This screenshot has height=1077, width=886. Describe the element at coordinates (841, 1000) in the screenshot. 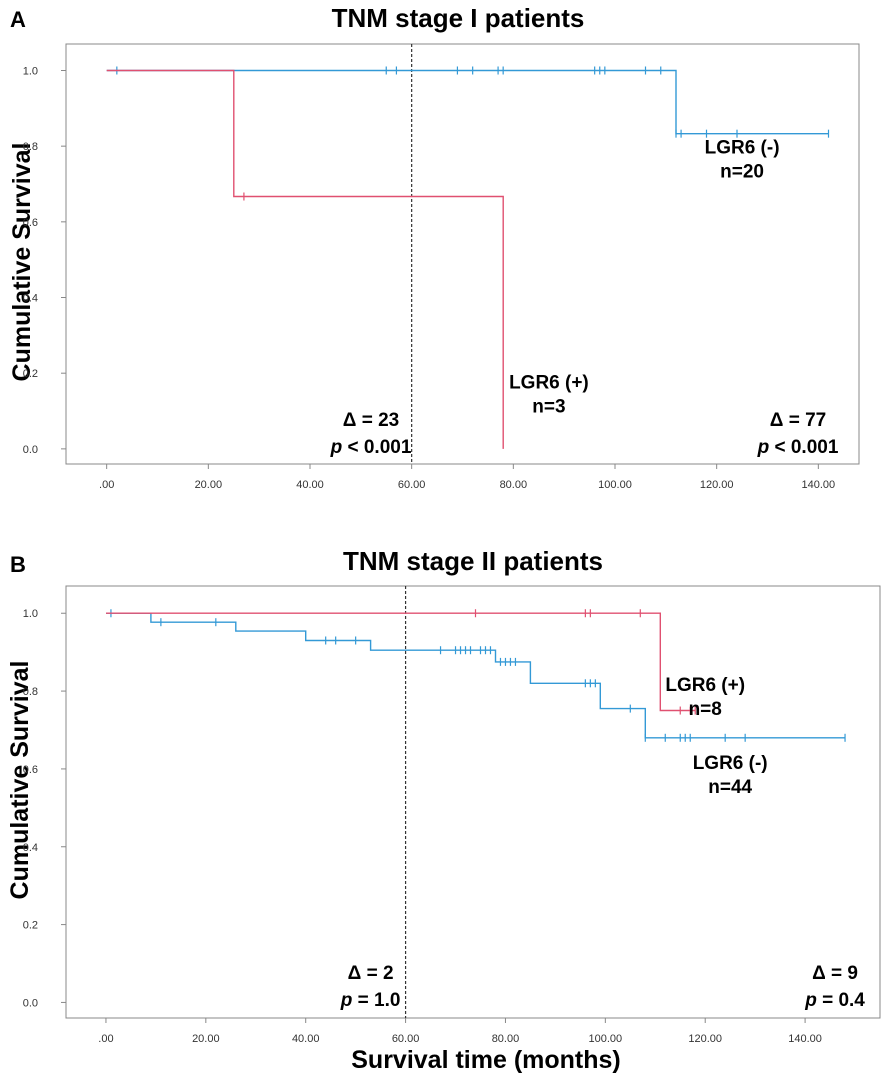

I see `p-value: = 0.4` at that location.